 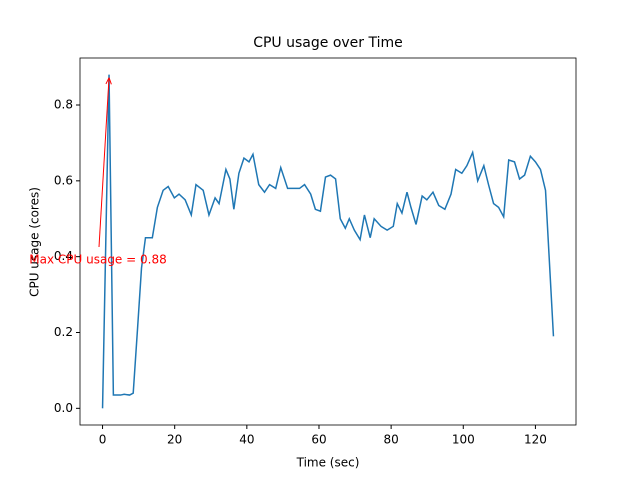 What do you see at coordinates (35, 242) in the screenshot?
I see `y-axis-label: CPU usage (cores)` at bounding box center [35, 242].